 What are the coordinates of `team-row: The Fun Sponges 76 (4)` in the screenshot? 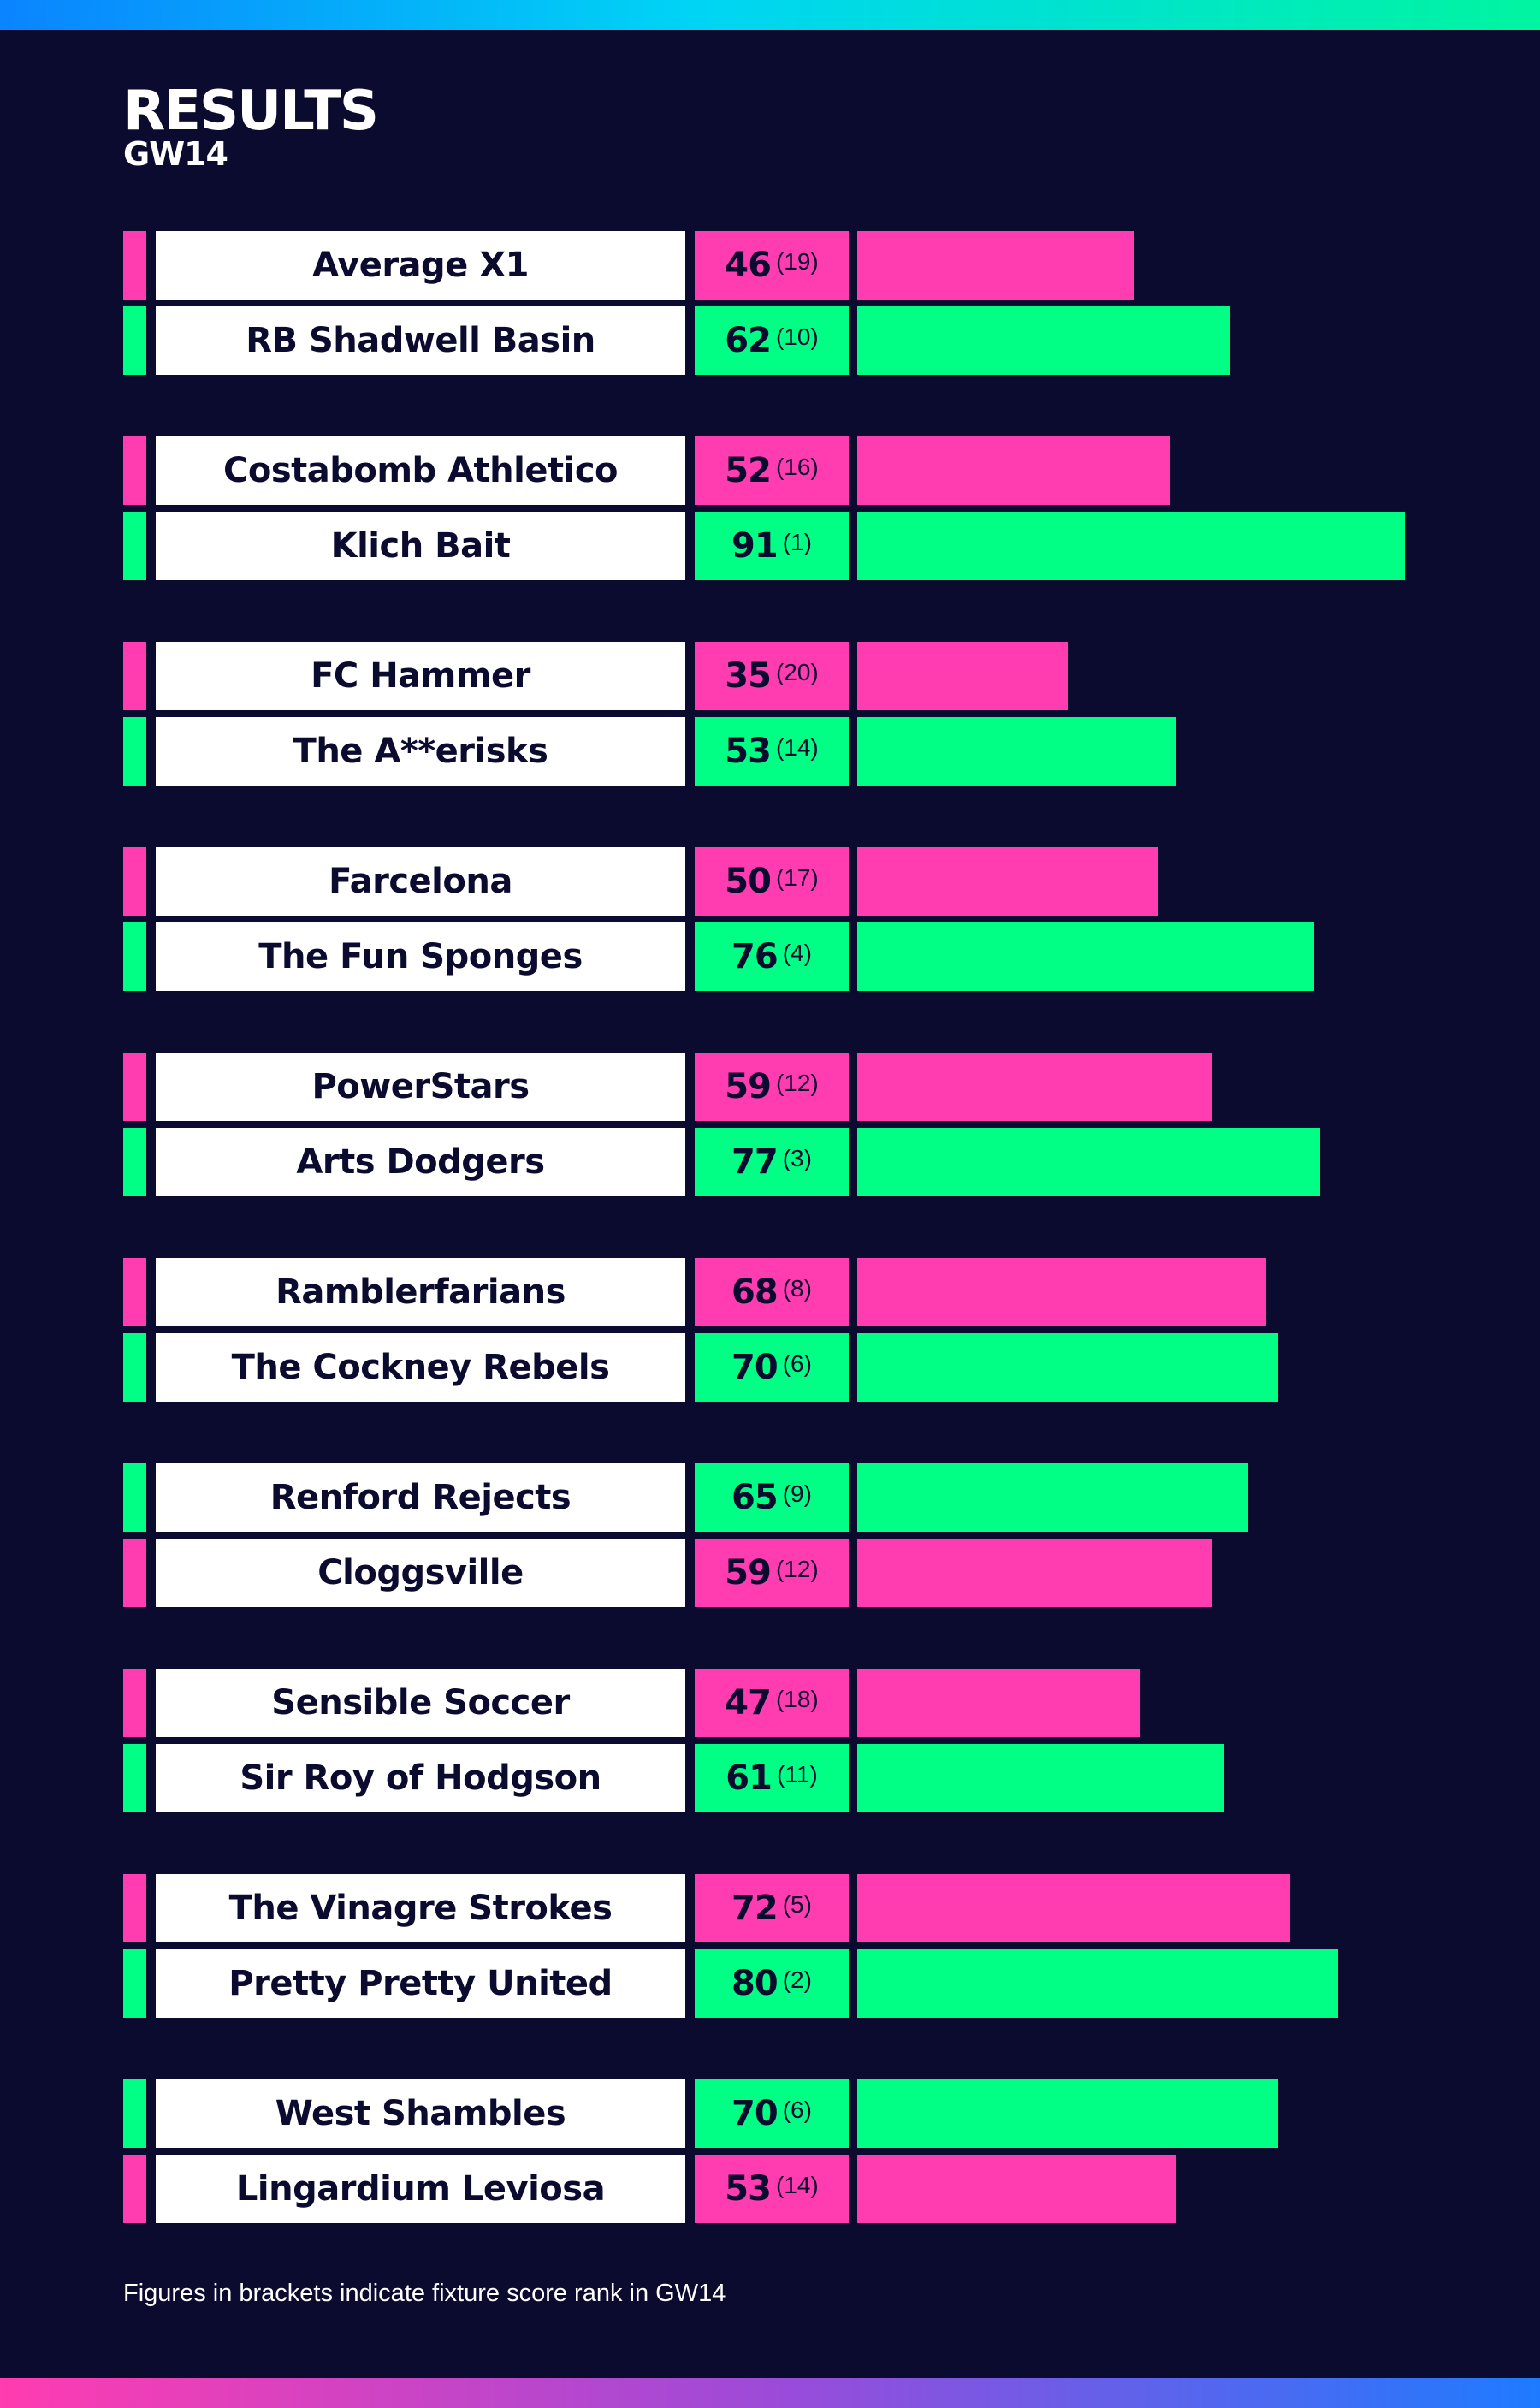 It's located at (770, 957).